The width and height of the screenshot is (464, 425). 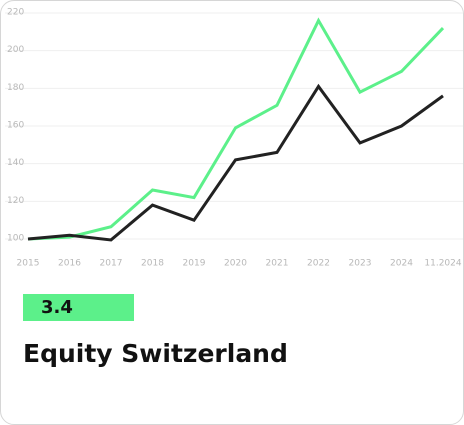 What do you see at coordinates (15, 126) in the screenshot?
I see `y-tick-label: 160` at bounding box center [15, 126].